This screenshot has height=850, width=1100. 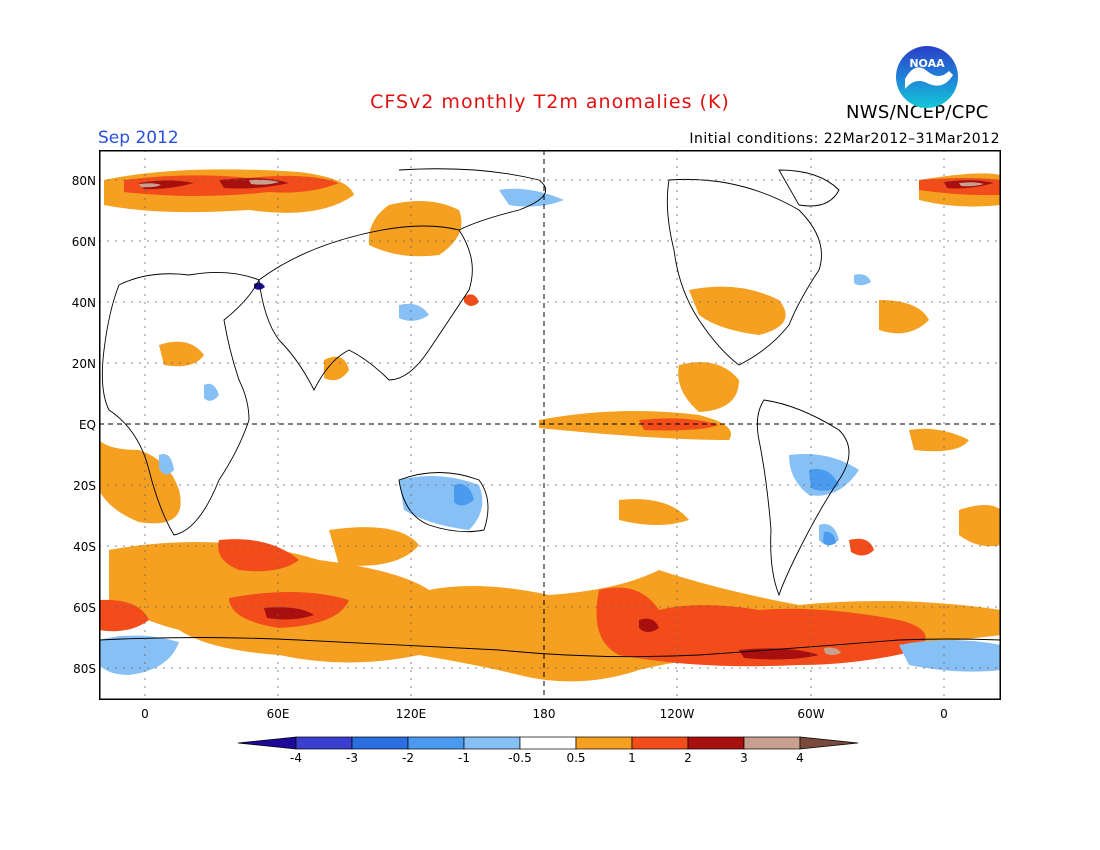 I want to click on lat-label: 60S, so click(x=84, y=608).